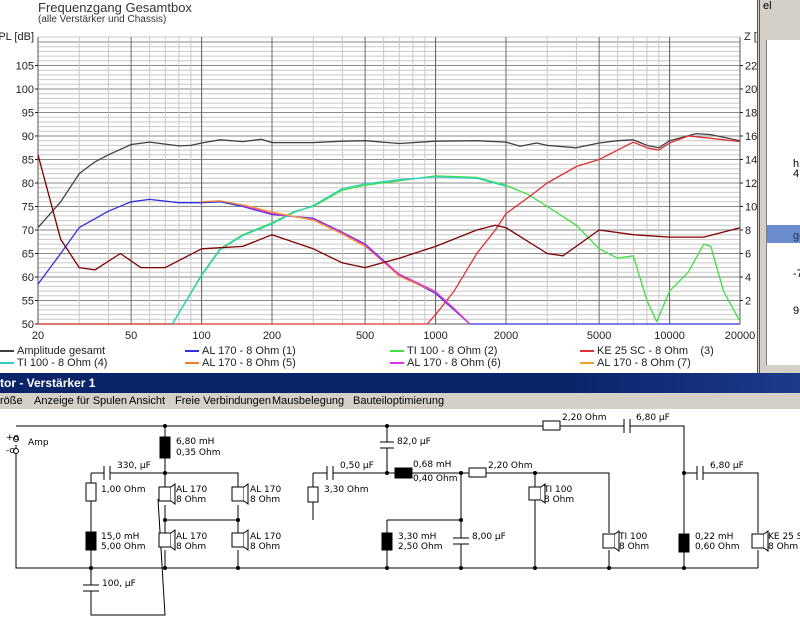  Describe the element at coordinates (783, 547) in the screenshot. I see `speaker-7-impedance: 8 Ohm` at that location.